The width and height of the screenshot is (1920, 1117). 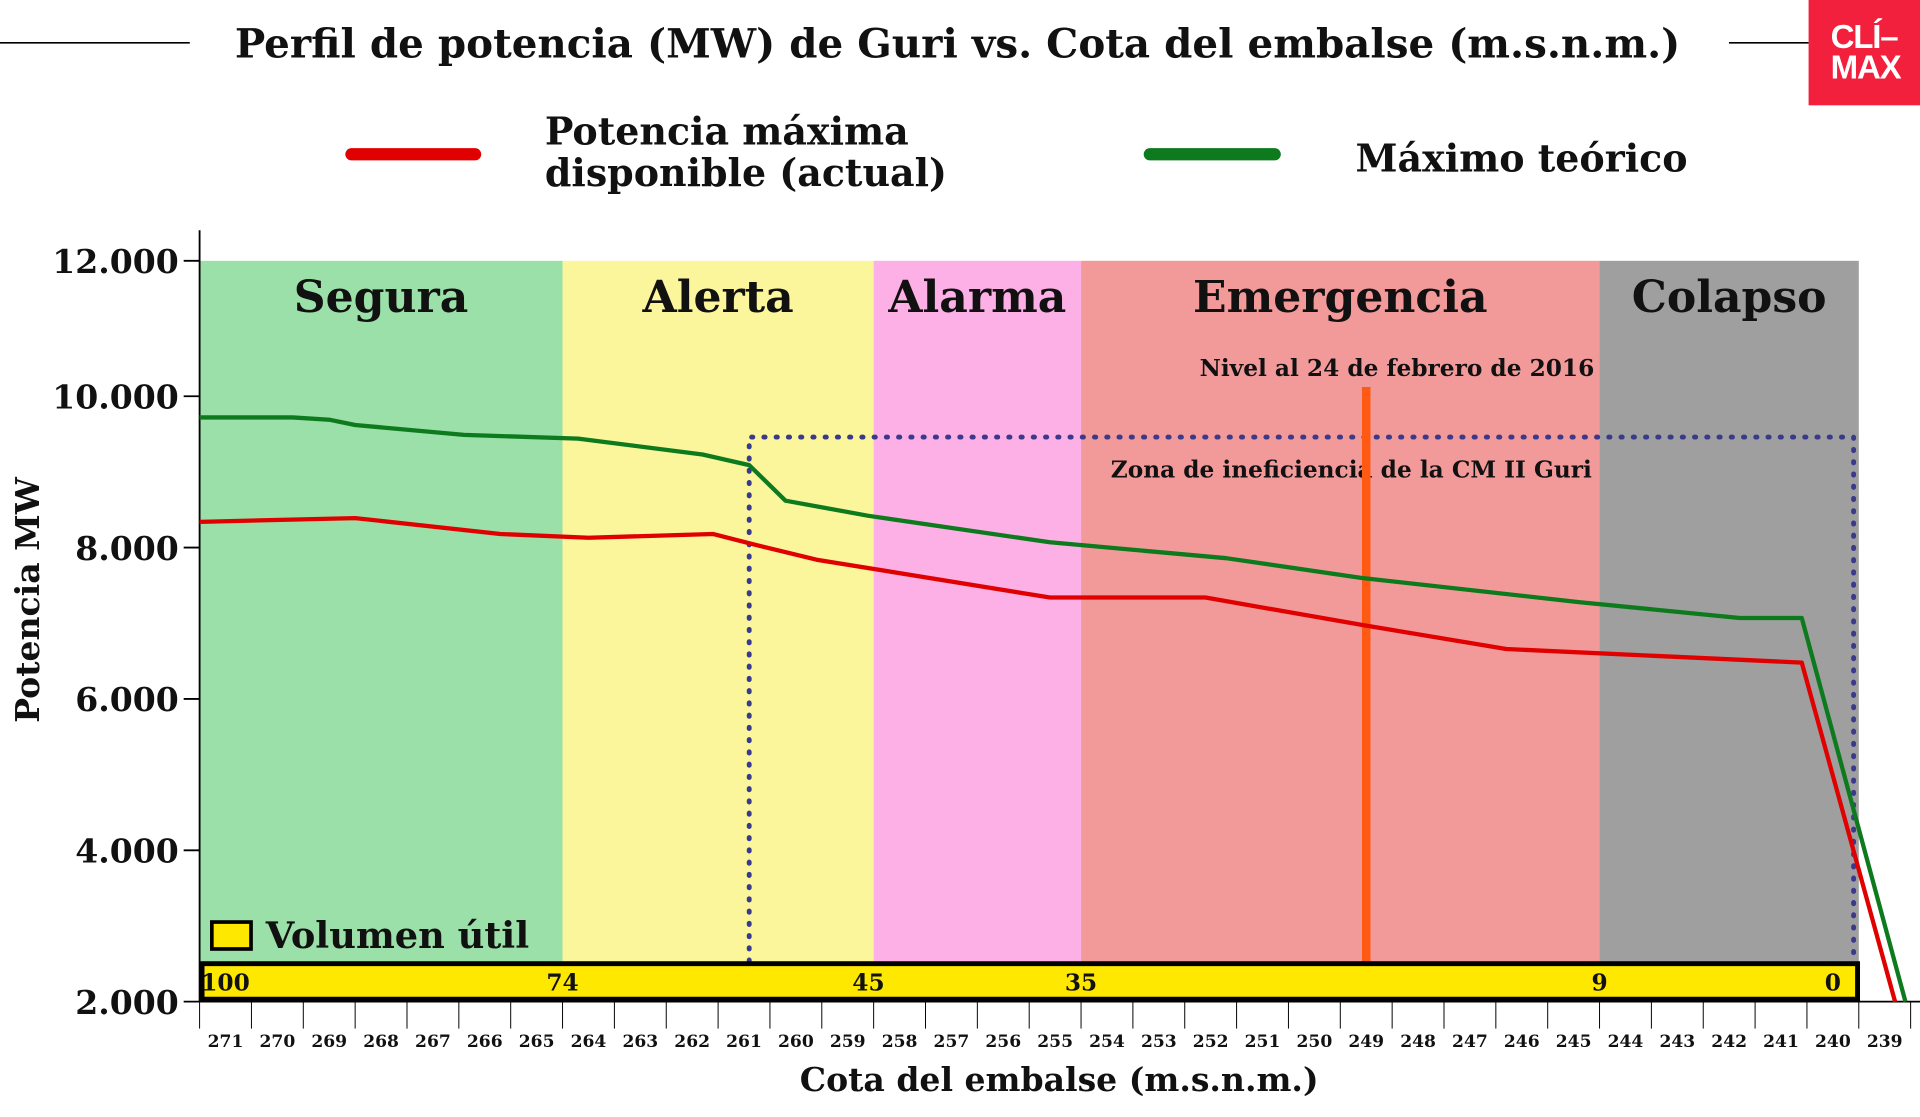 What do you see at coordinates (381, 631) in the screenshot?
I see `zone-band-segura` at bounding box center [381, 631].